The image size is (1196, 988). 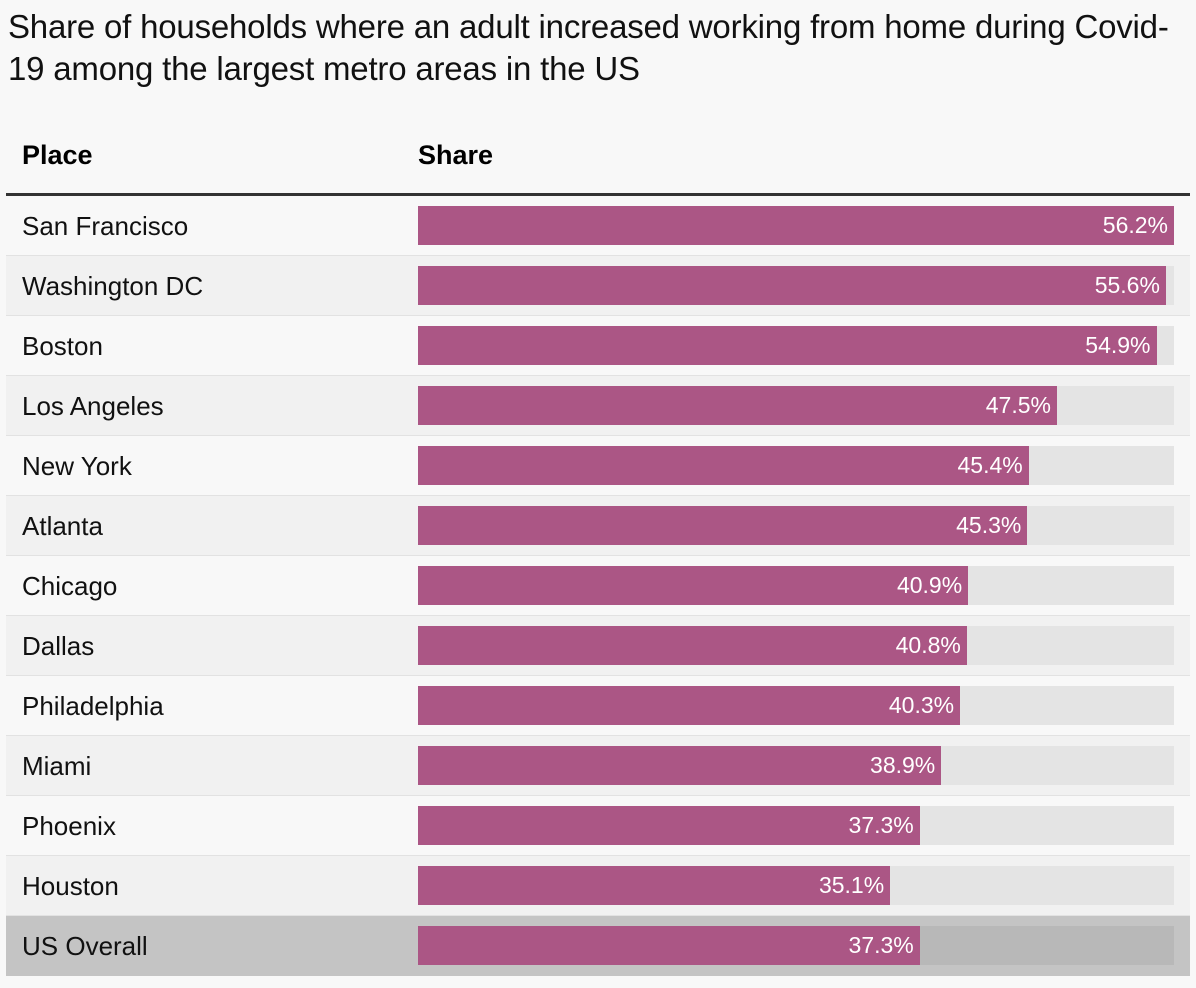 I want to click on table-row: Phoenix 37.3%, so click(x=598, y=826).